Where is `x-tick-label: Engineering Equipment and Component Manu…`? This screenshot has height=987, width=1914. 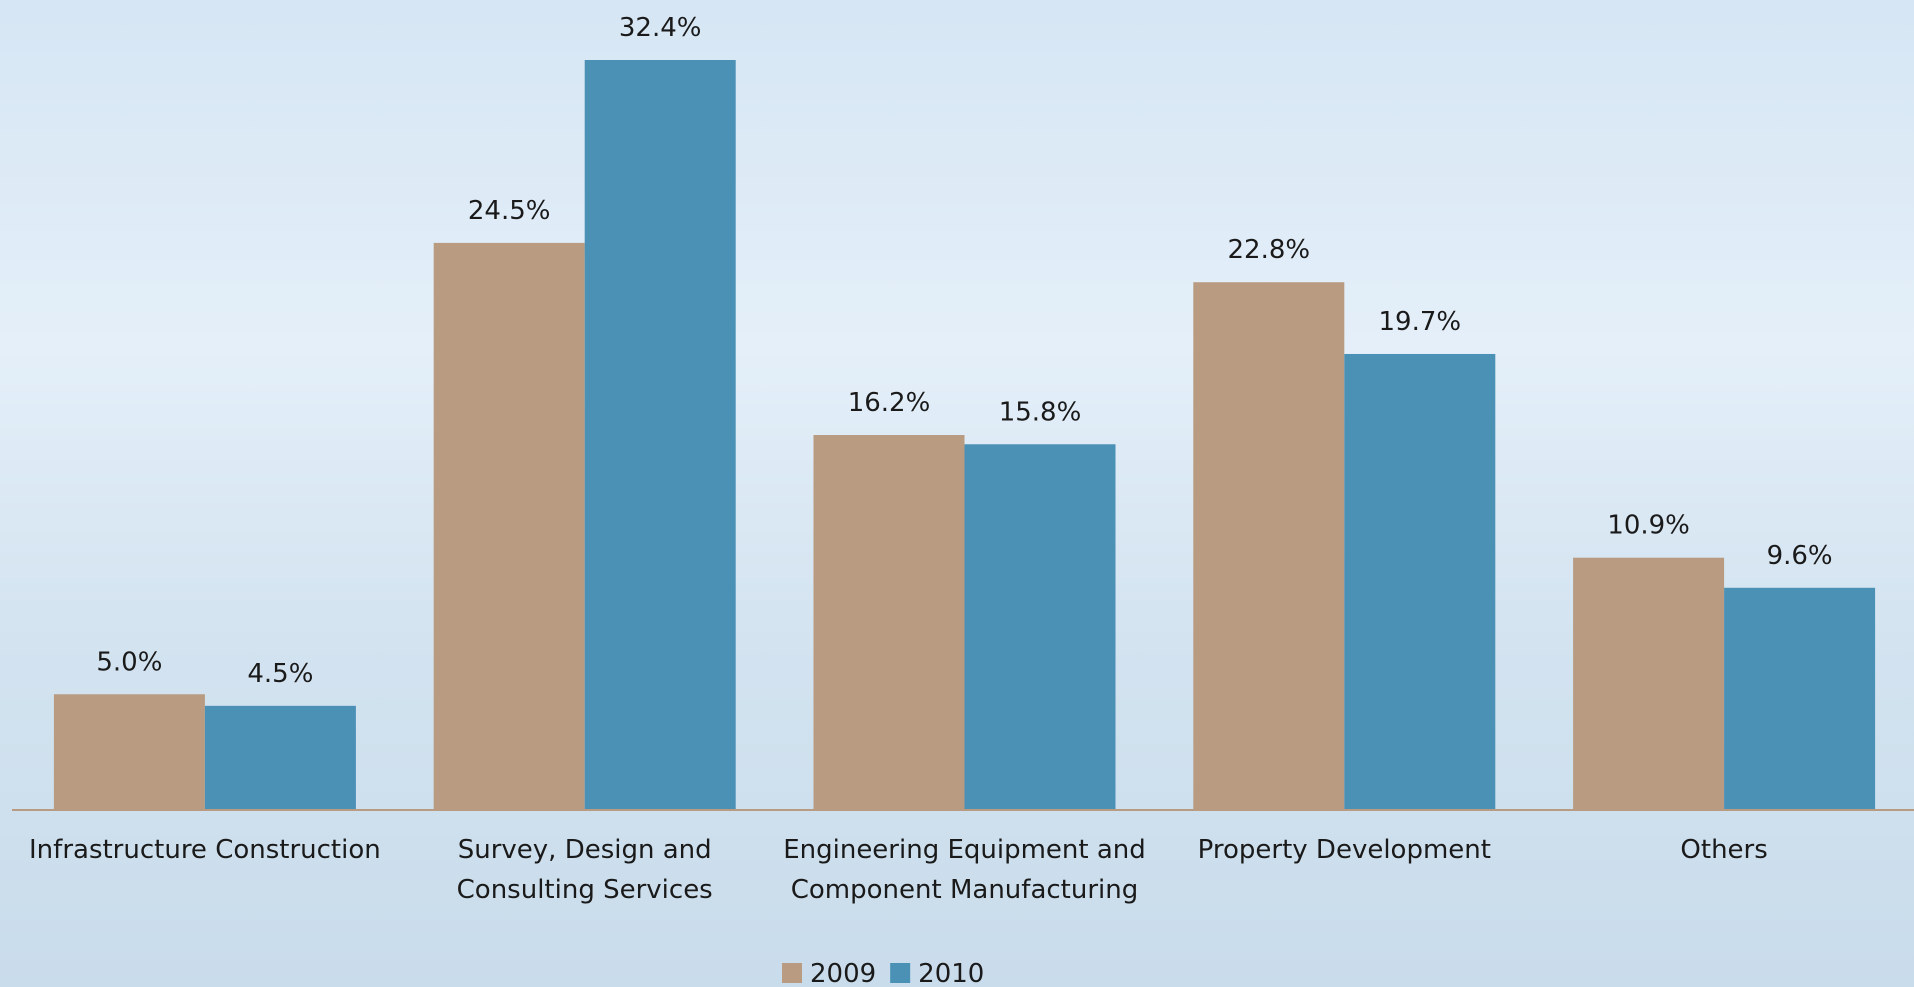 x-tick-label: Engineering Equipment and Component Manu… is located at coordinates (964, 870).